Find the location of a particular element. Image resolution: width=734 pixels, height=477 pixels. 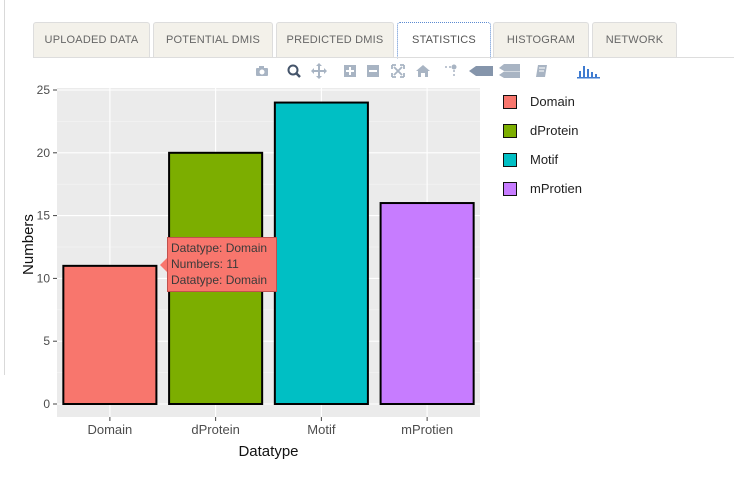

tooltip-line-numbers: Numbers: 11 is located at coordinates (205, 264).